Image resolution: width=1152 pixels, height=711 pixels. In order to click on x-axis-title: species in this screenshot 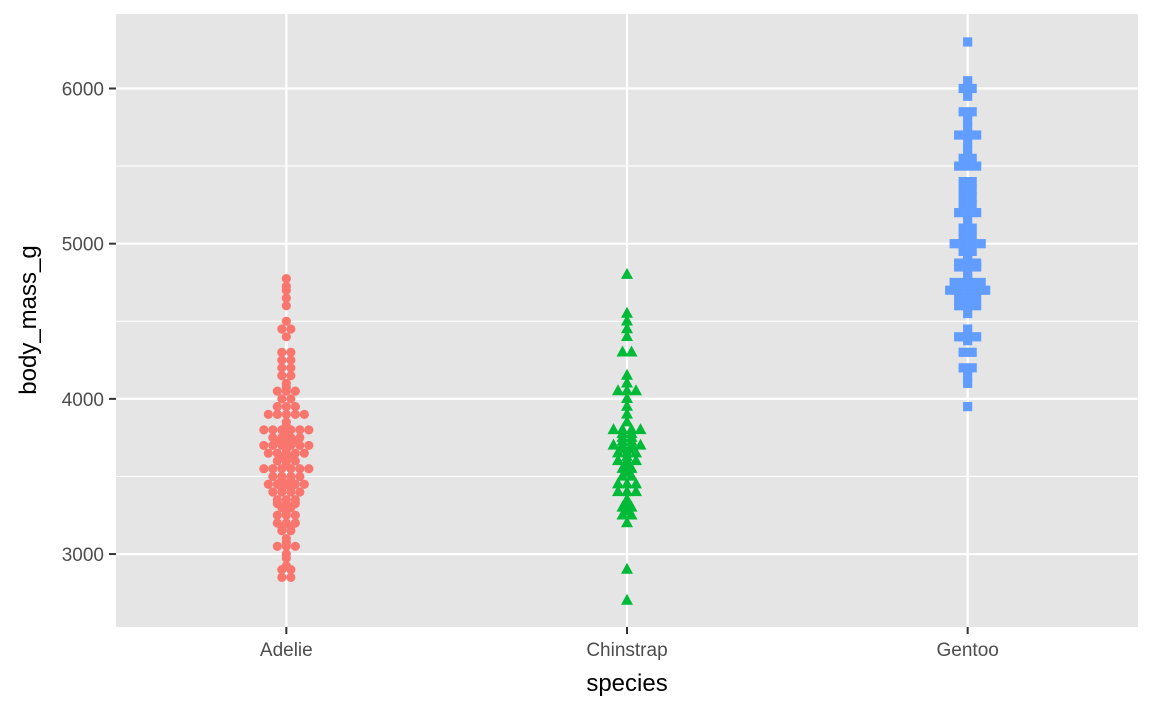, I will do `click(626, 683)`.